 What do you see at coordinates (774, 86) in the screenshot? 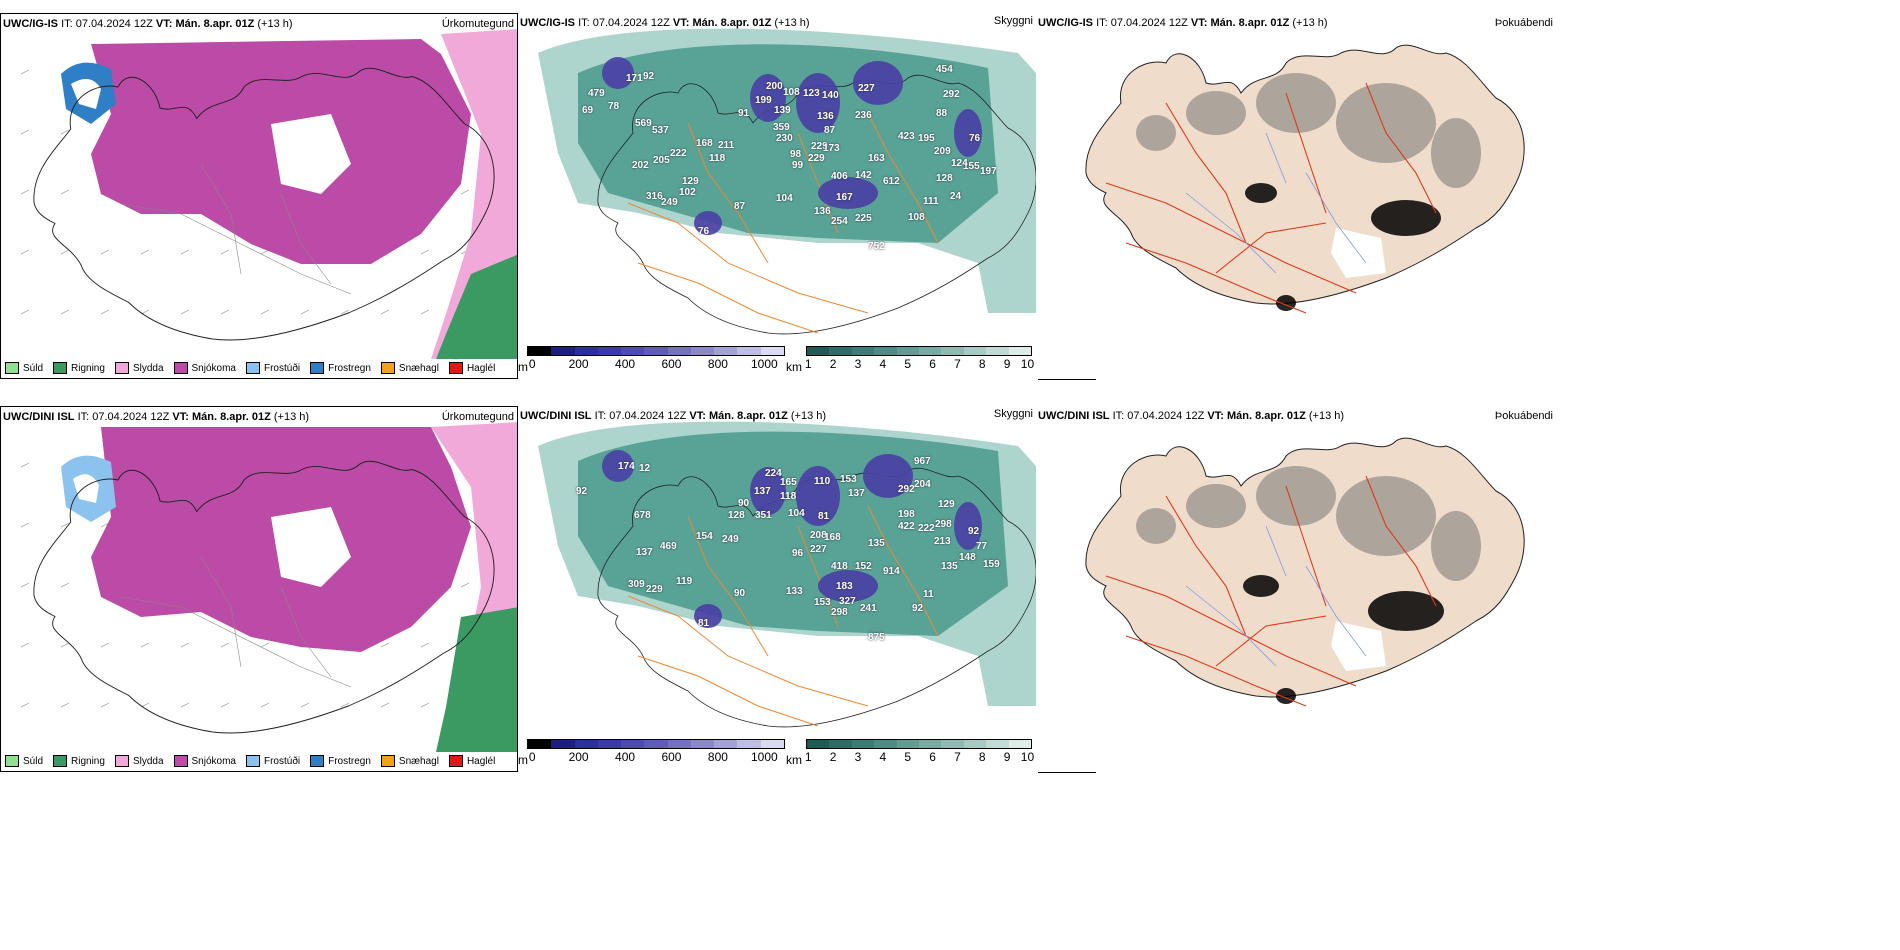
I see `cloud-label: 200` at bounding box center [774, 86].